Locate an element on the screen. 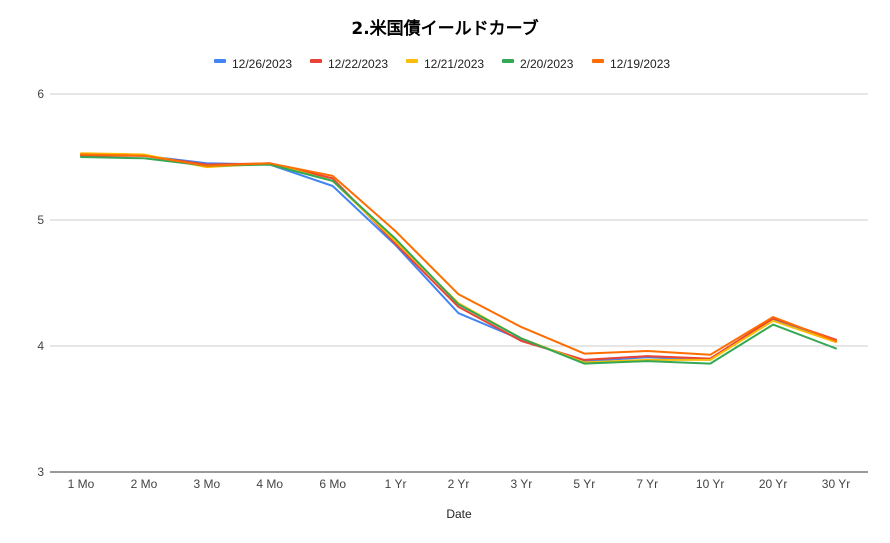  chart-title: 2.米国債イールドカーブ is located at coordinates (444, 28).